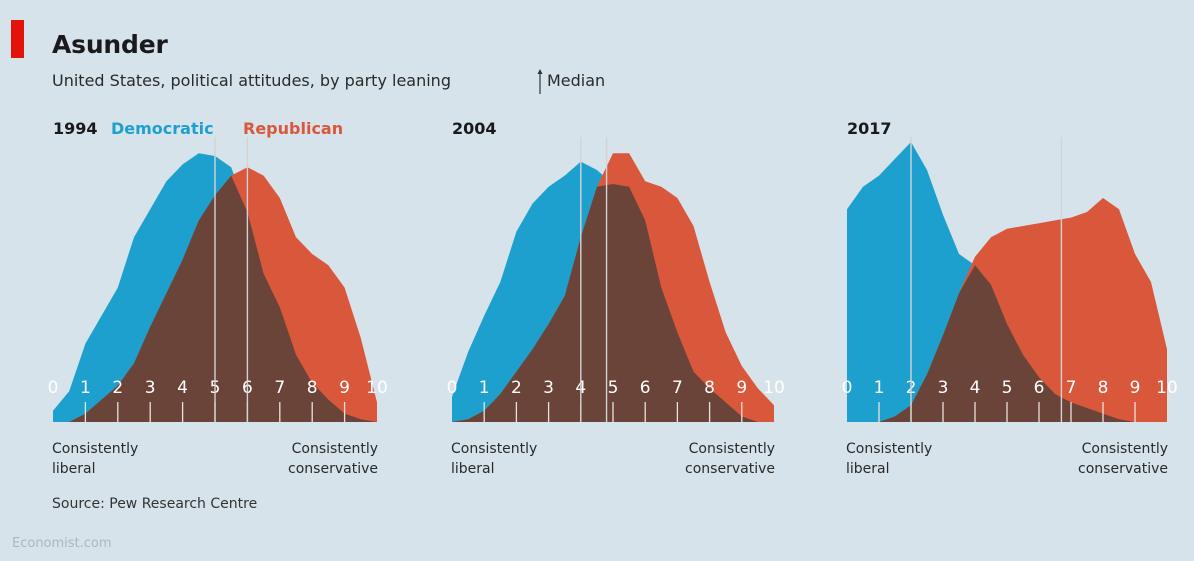  What do you see at coordinates (110, 44) in the screenshot?
I see `chart-title: Asunder` at bounding box center [110, 44].